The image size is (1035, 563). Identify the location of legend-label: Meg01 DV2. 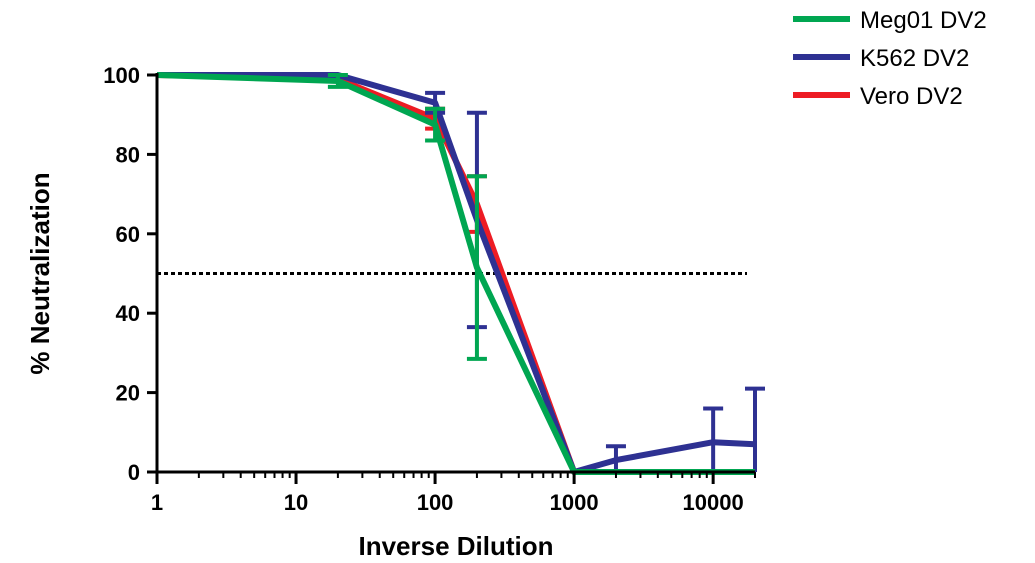
(923, 20).